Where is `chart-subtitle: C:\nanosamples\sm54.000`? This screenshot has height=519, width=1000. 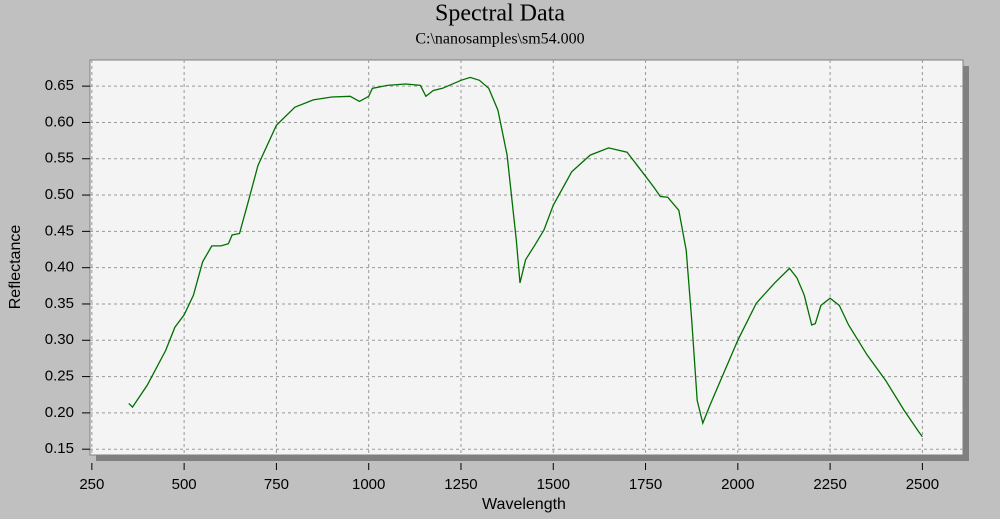 chart-subtitle: C:\nanosamples\sm54.000 is located at coordinates (499, 39).